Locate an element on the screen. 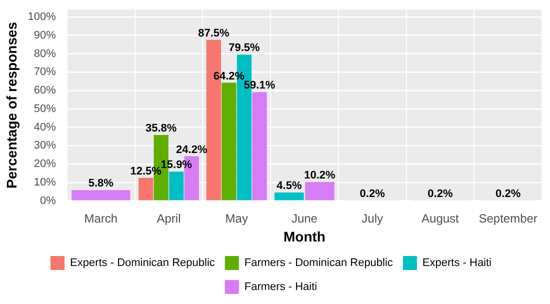 This screenshot has width=550, height=304. legend-label: Experts - Haiti is located at coordinates (457, 263).